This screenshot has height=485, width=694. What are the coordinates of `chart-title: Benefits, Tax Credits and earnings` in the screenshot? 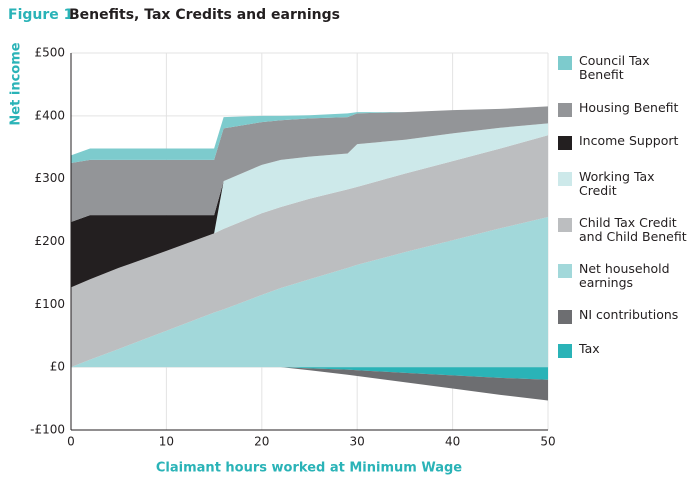 It's located at (204, 15).